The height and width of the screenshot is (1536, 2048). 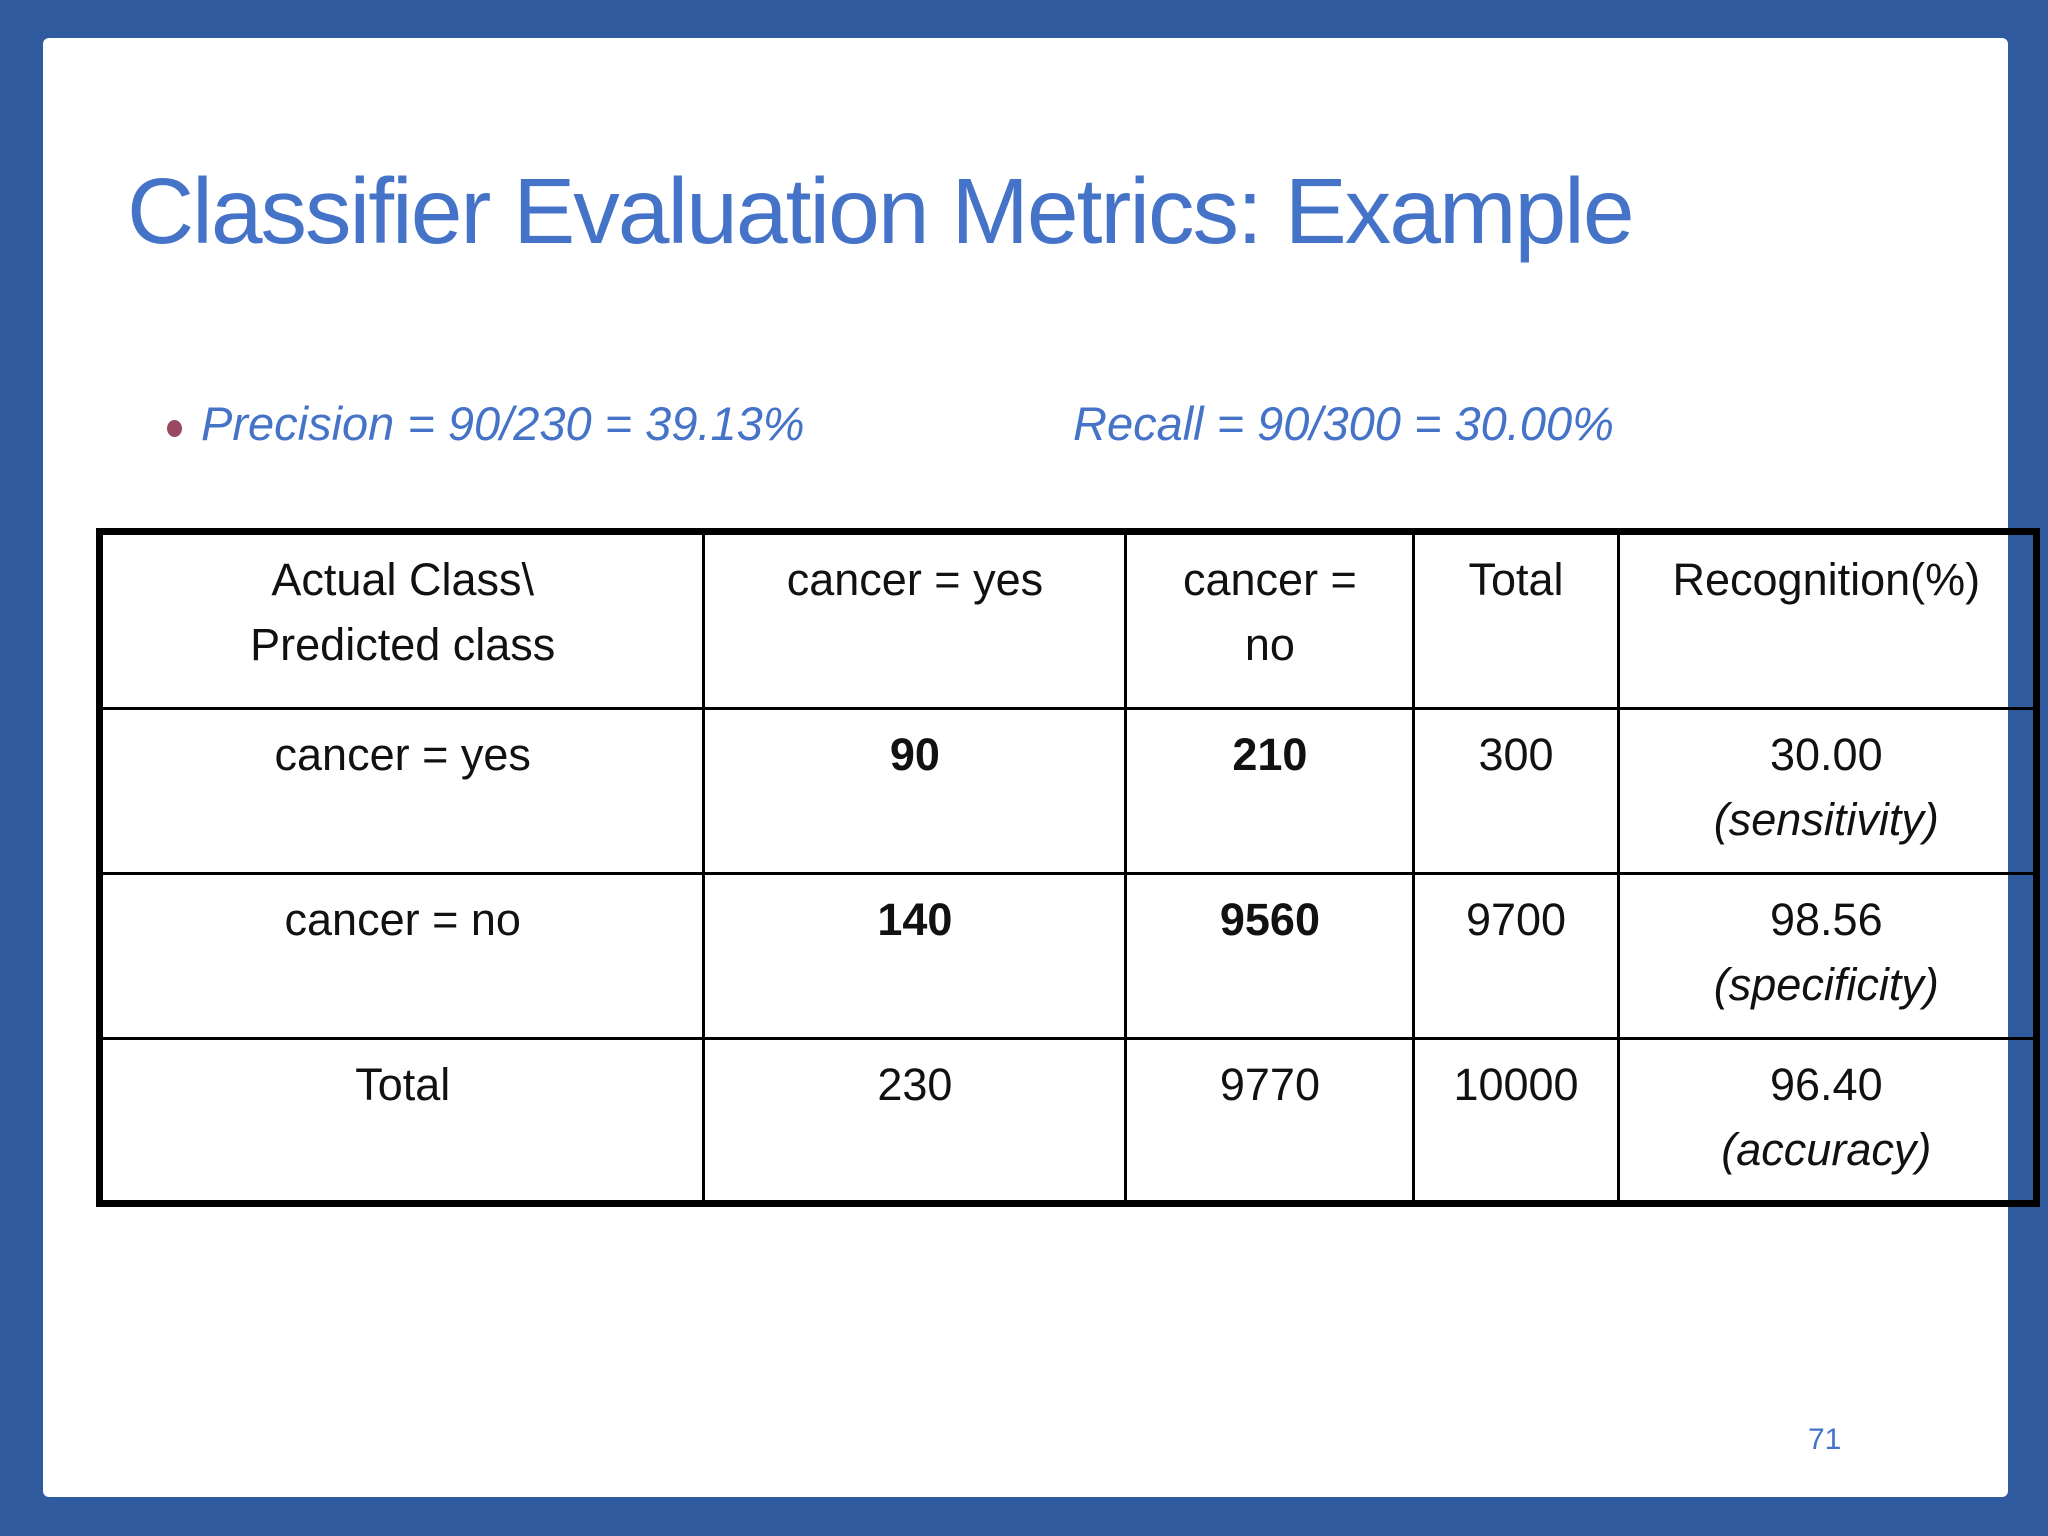 What do you see at coordinates (915, 791) in the screenshot?
I see `cell-tp: 90` at bounding box center [915, 791].